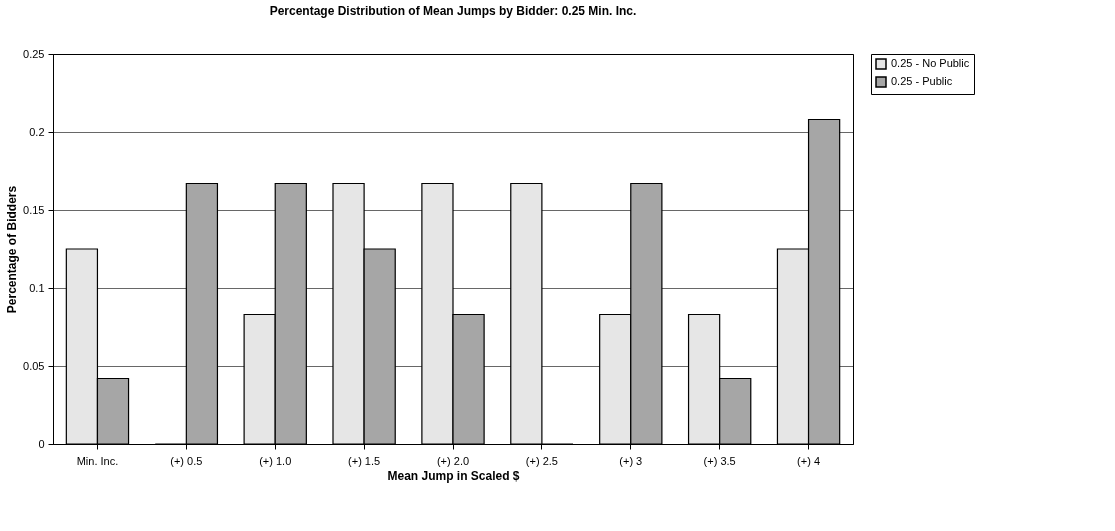 The height and width of the screenshot is (531, 1115). Describe the element at coordinates (34, 365) in the screenshot. I see `y-tick-label: 0.05` at that location.